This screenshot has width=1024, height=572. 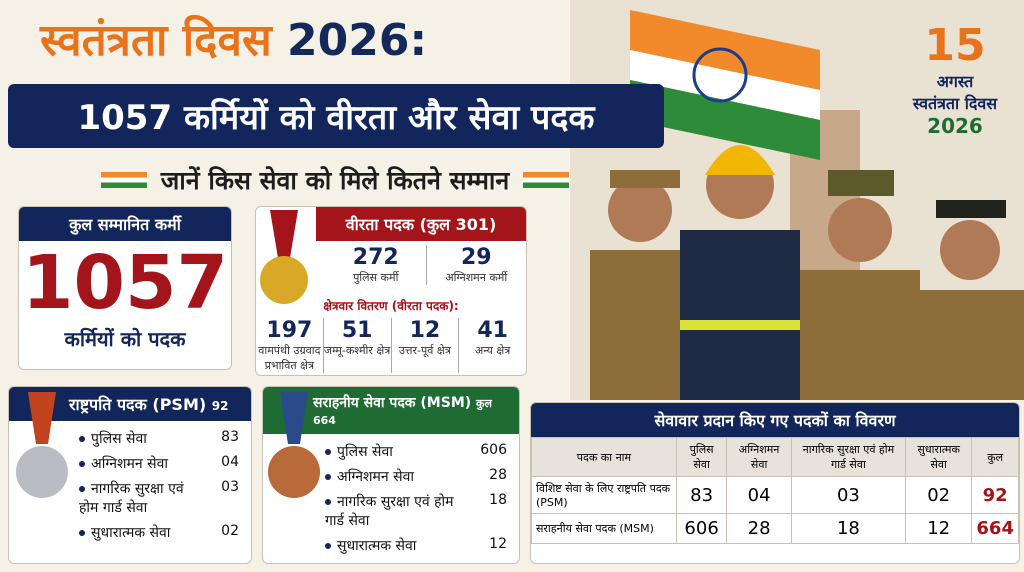 What do you see at coordinates (476, 257) in the screenshot?
I see `stat-value: 29` at bounding box center [476, 257].